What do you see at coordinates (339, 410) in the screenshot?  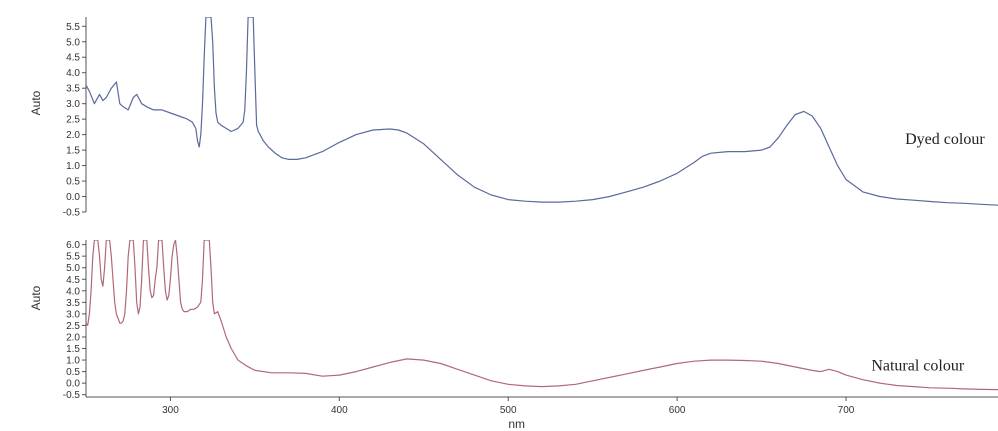 I see `x-tick-label: 400` at bounding box center [339, 410].